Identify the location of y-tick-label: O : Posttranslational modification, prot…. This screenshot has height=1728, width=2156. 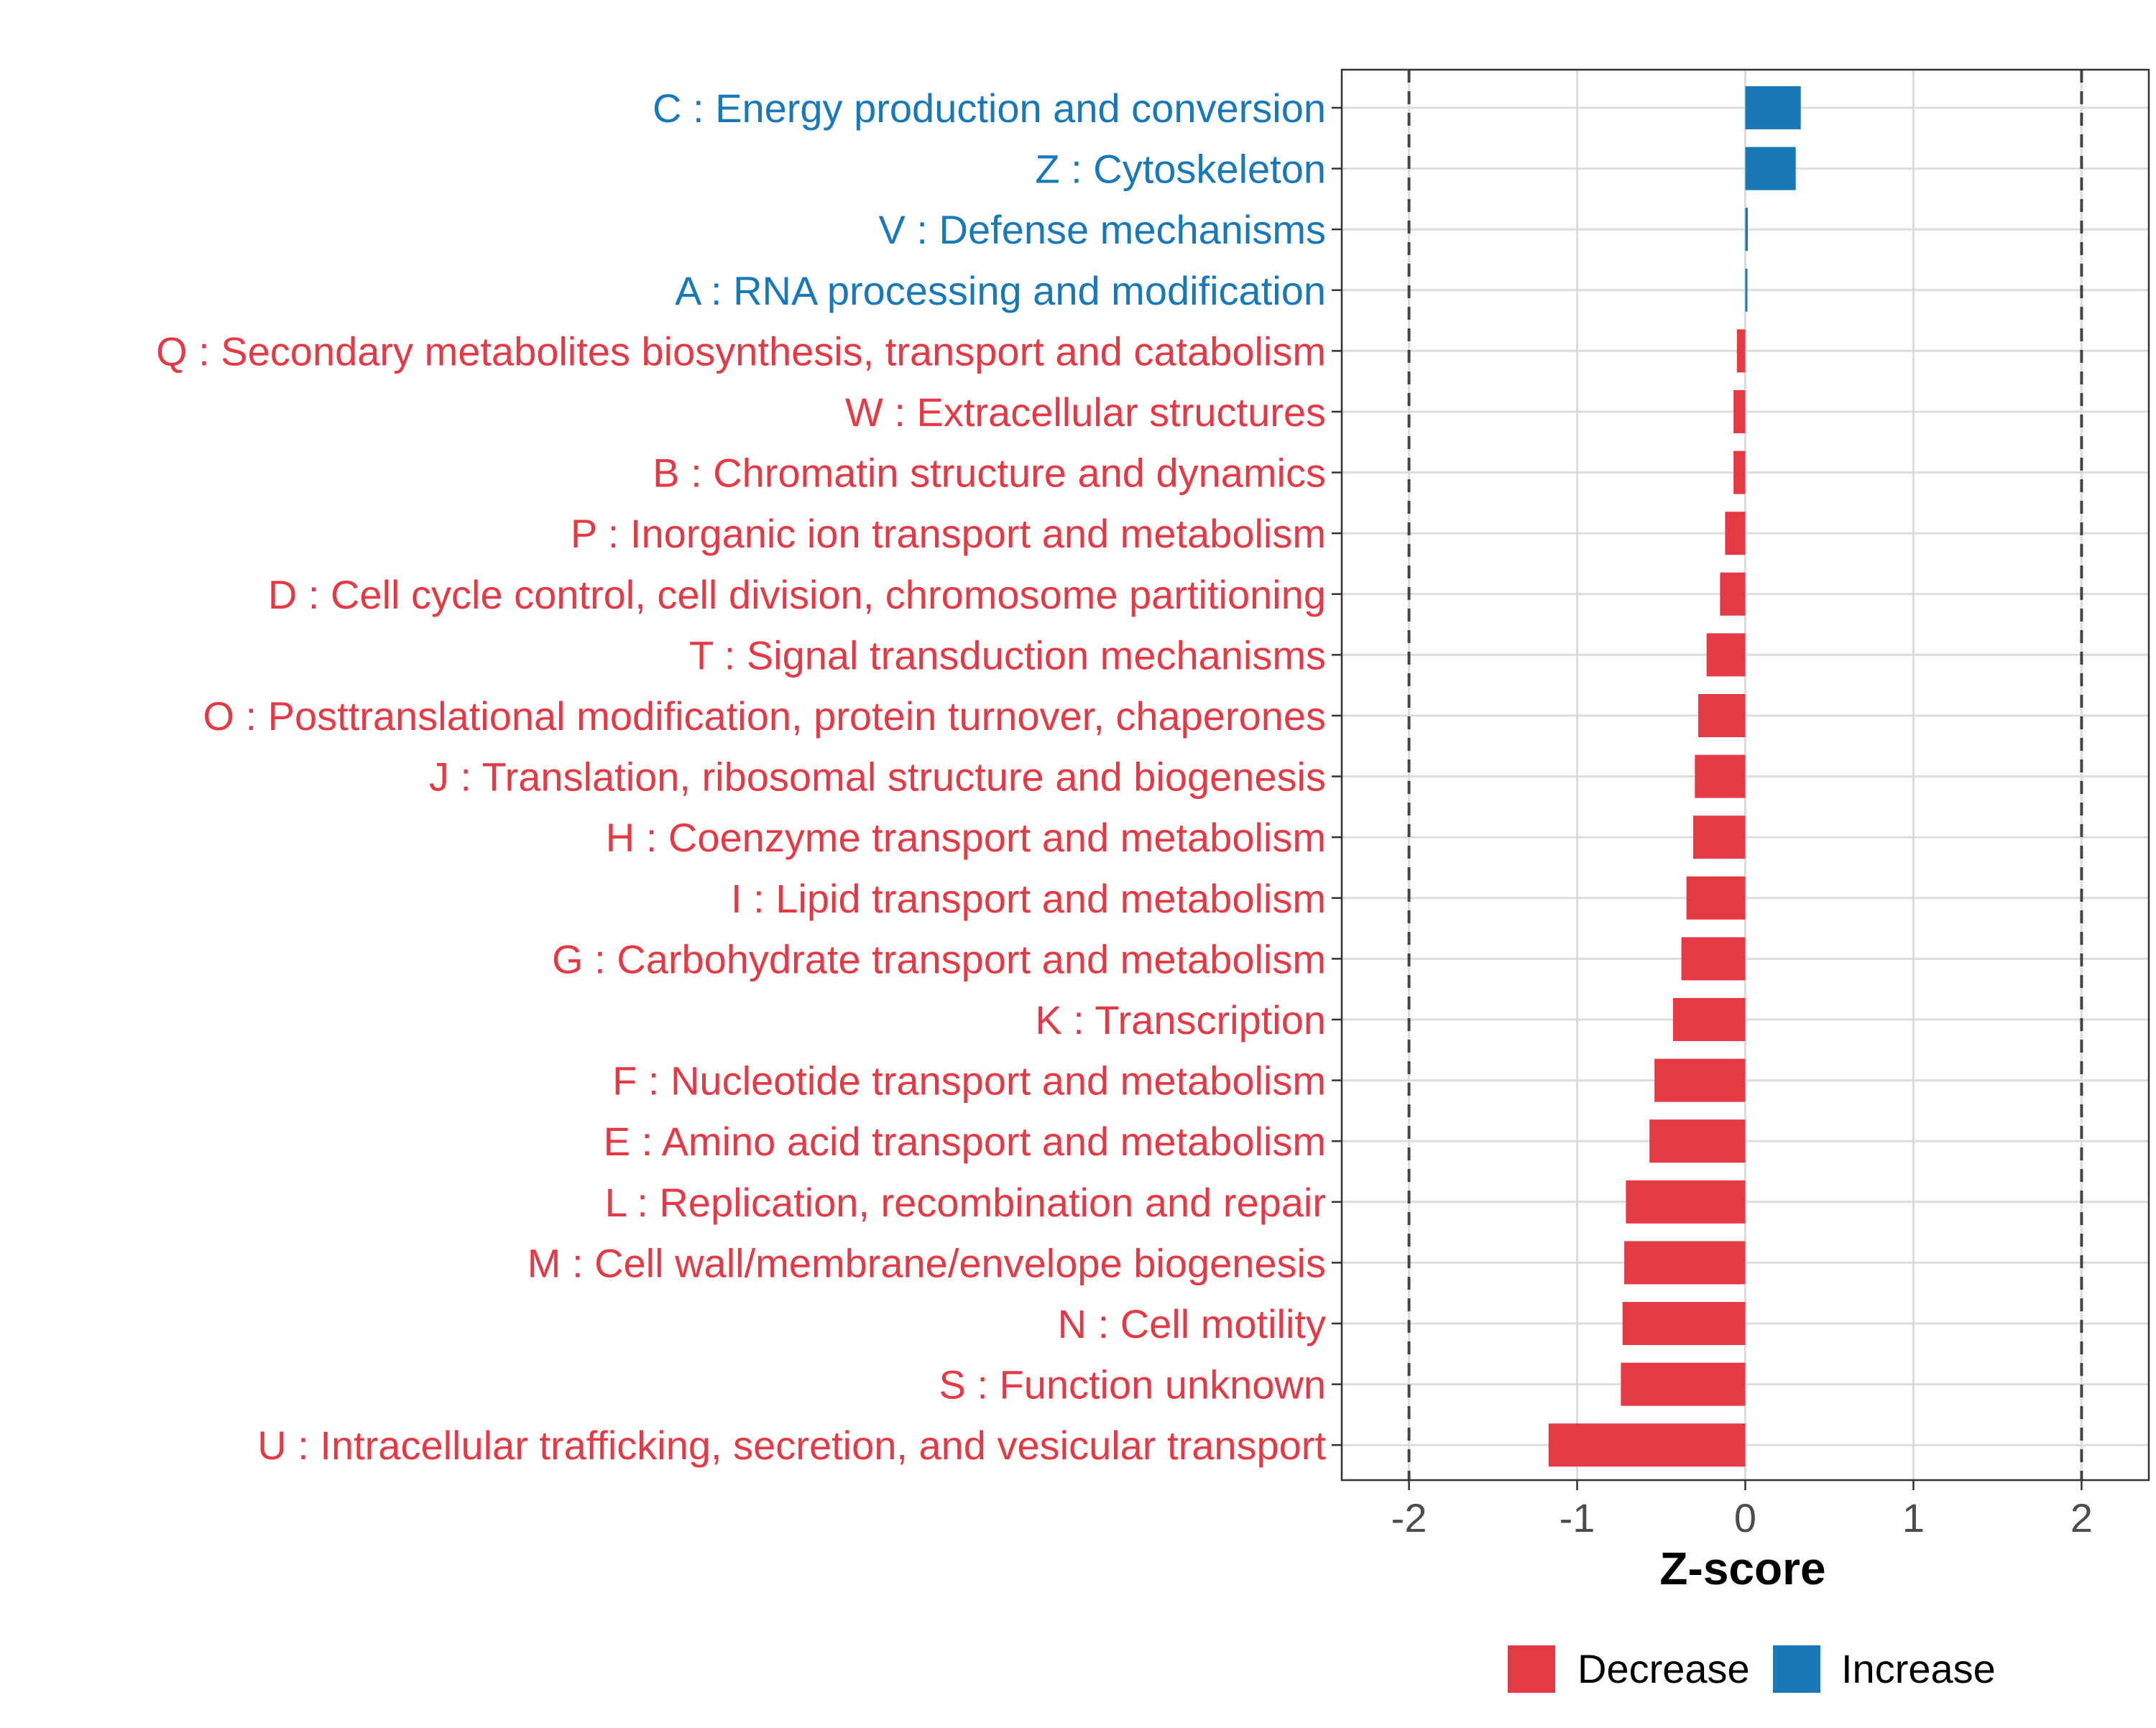
(764, 716).